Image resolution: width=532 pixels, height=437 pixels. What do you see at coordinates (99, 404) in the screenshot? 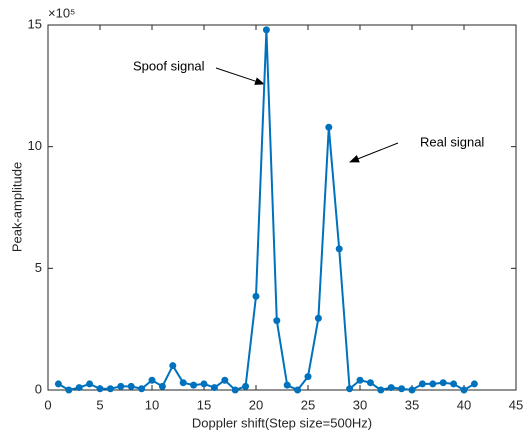
I see `x-tick-label: 5` at bounding box center [99, 404].